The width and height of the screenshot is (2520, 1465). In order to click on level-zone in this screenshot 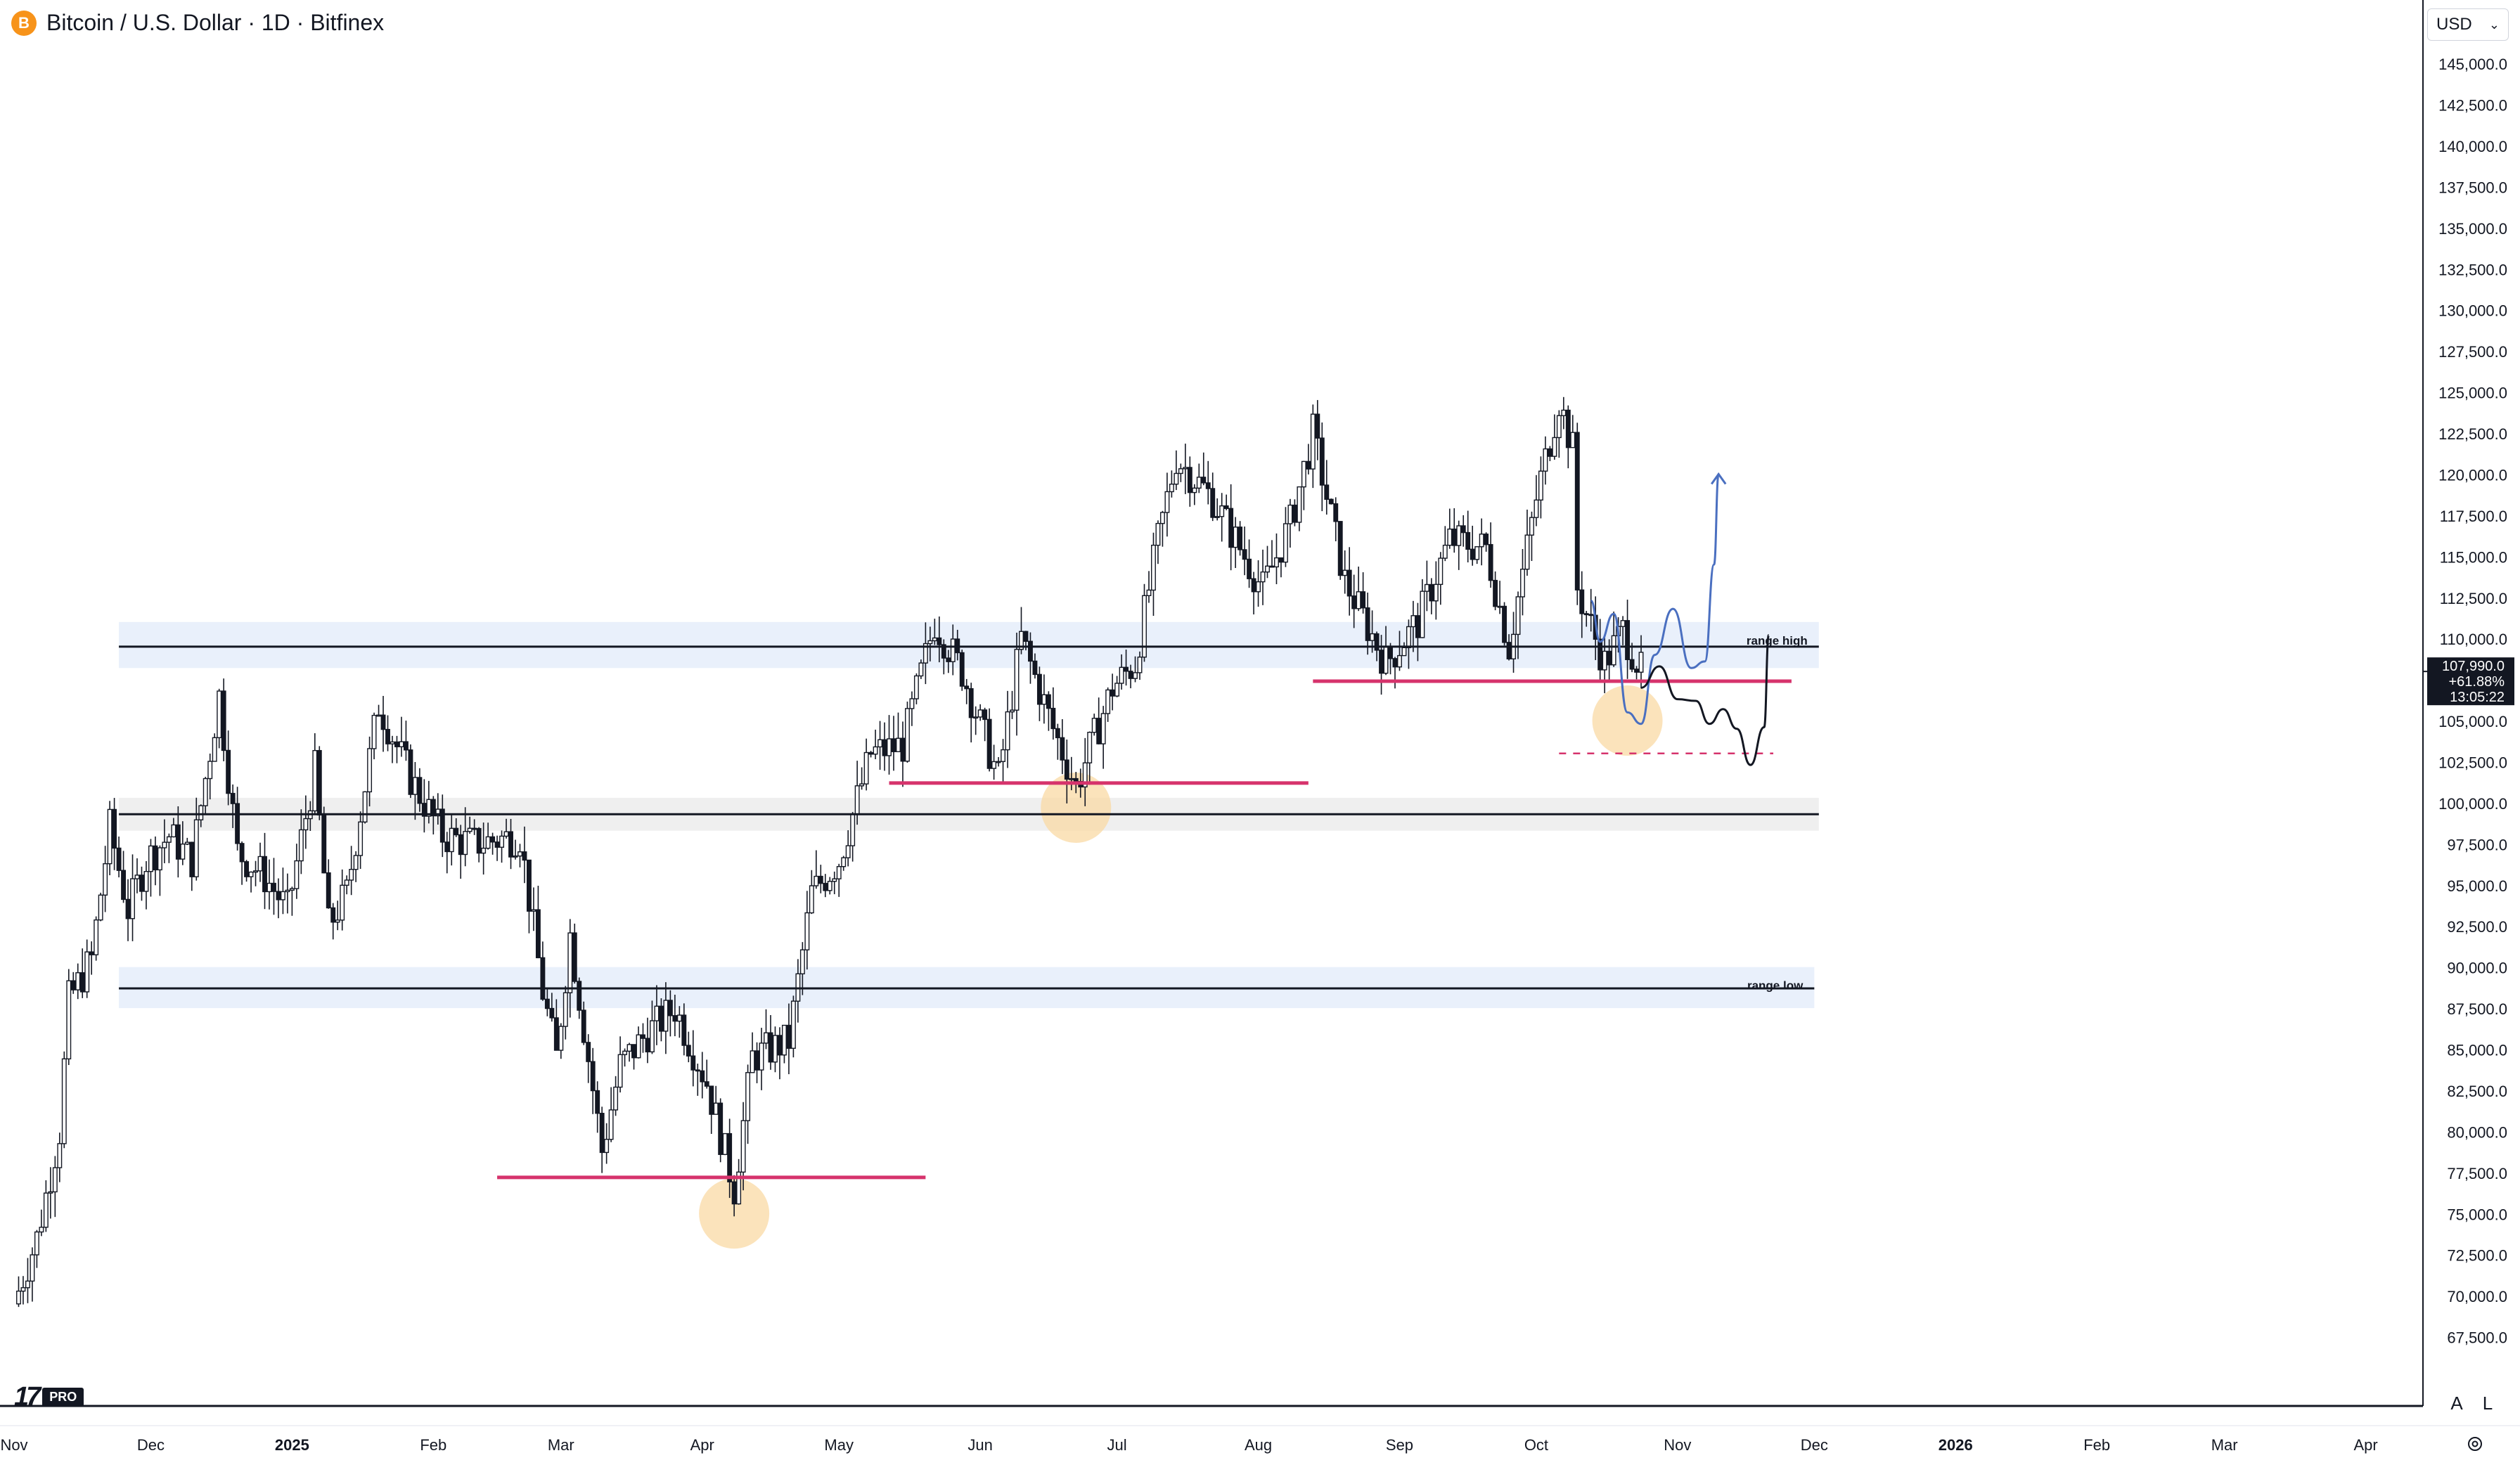, I will do `click(969, 645)`.